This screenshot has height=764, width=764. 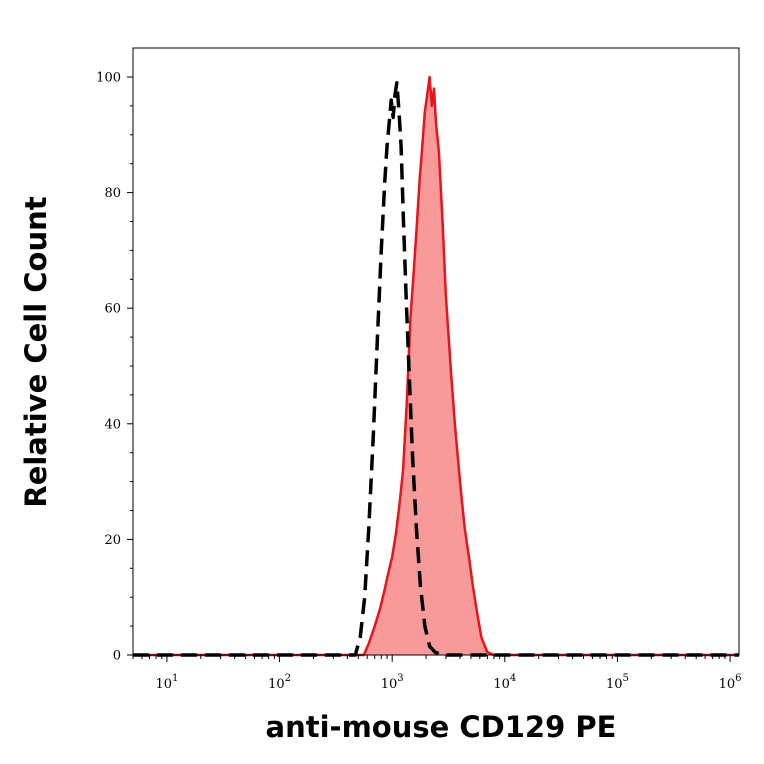 I want to click on x-tick-label: 10¹, so click(x=166, y=682).